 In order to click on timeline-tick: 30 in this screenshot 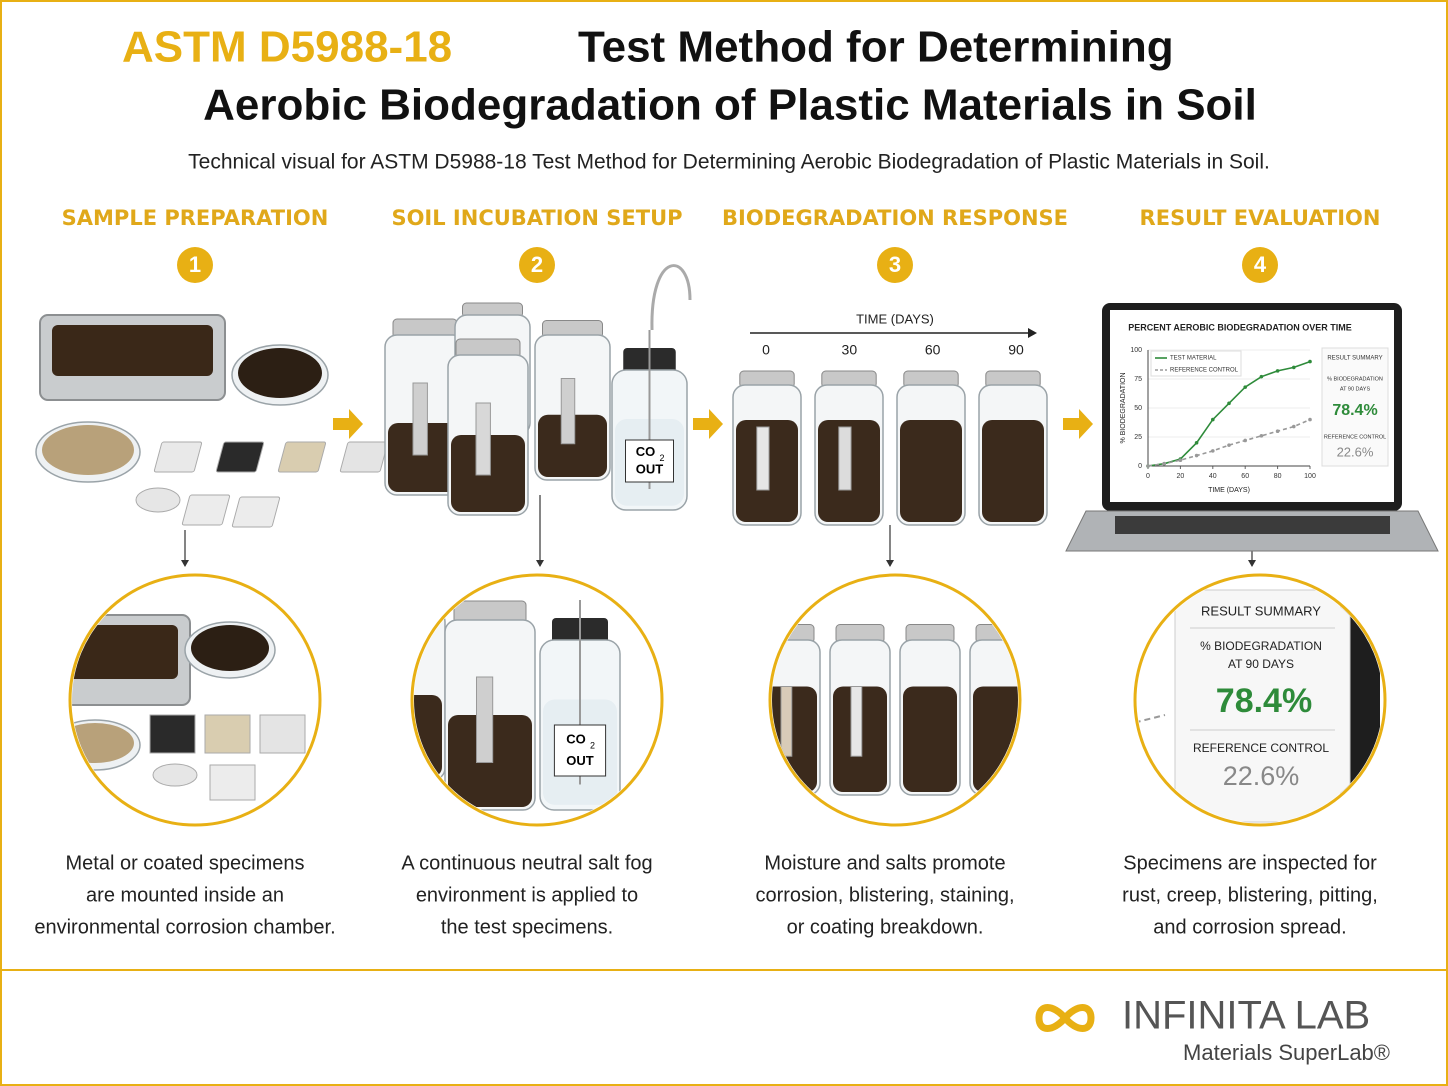, I will do `click(850, 350)`.